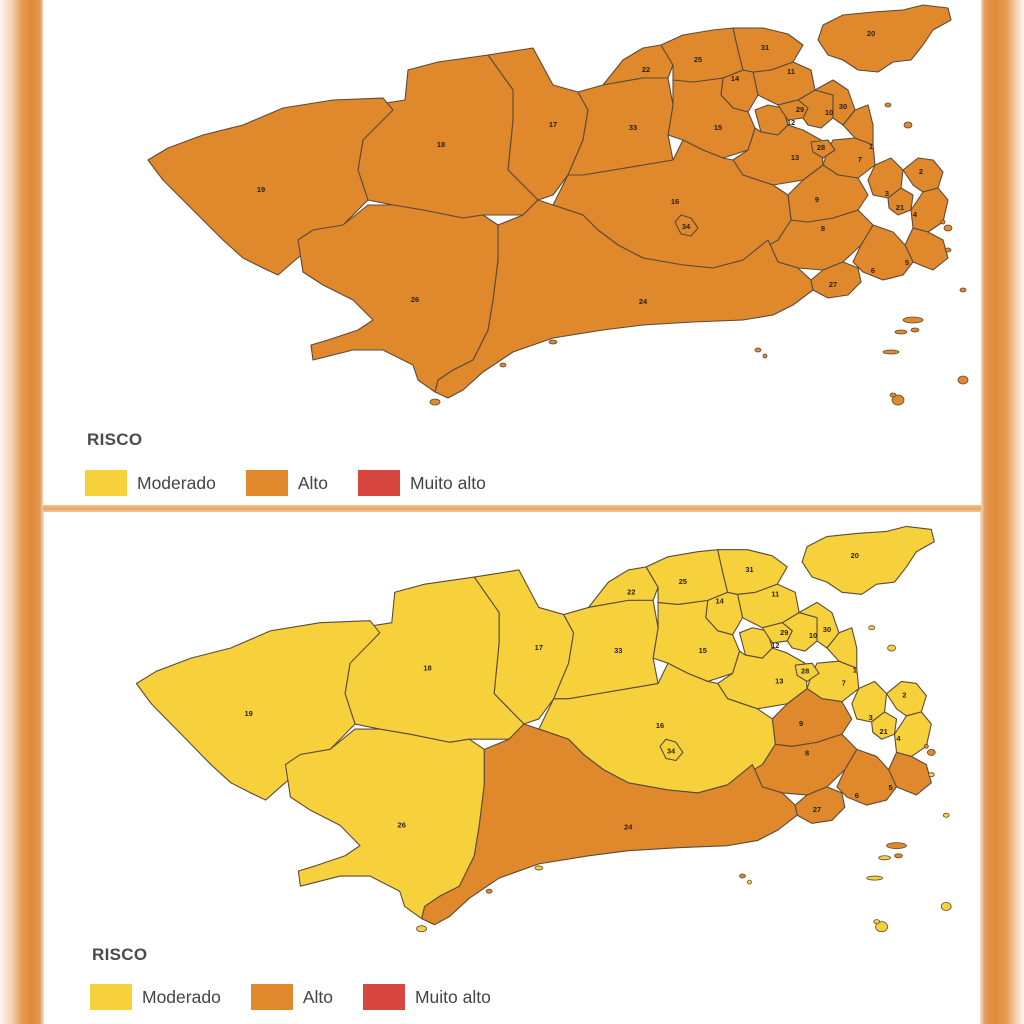  What do you see at coordinates (512, 508) in the screenshot?
I see `panel-divider` at bounding box center [512, 508].